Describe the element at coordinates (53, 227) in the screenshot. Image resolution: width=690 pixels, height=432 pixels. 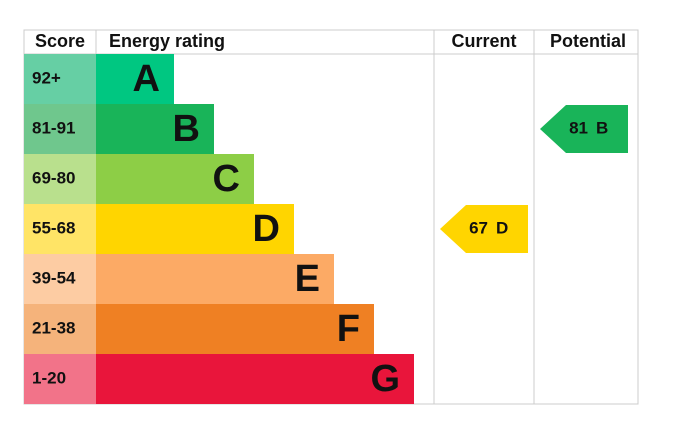
I see `score-label: 55-68` at that location.